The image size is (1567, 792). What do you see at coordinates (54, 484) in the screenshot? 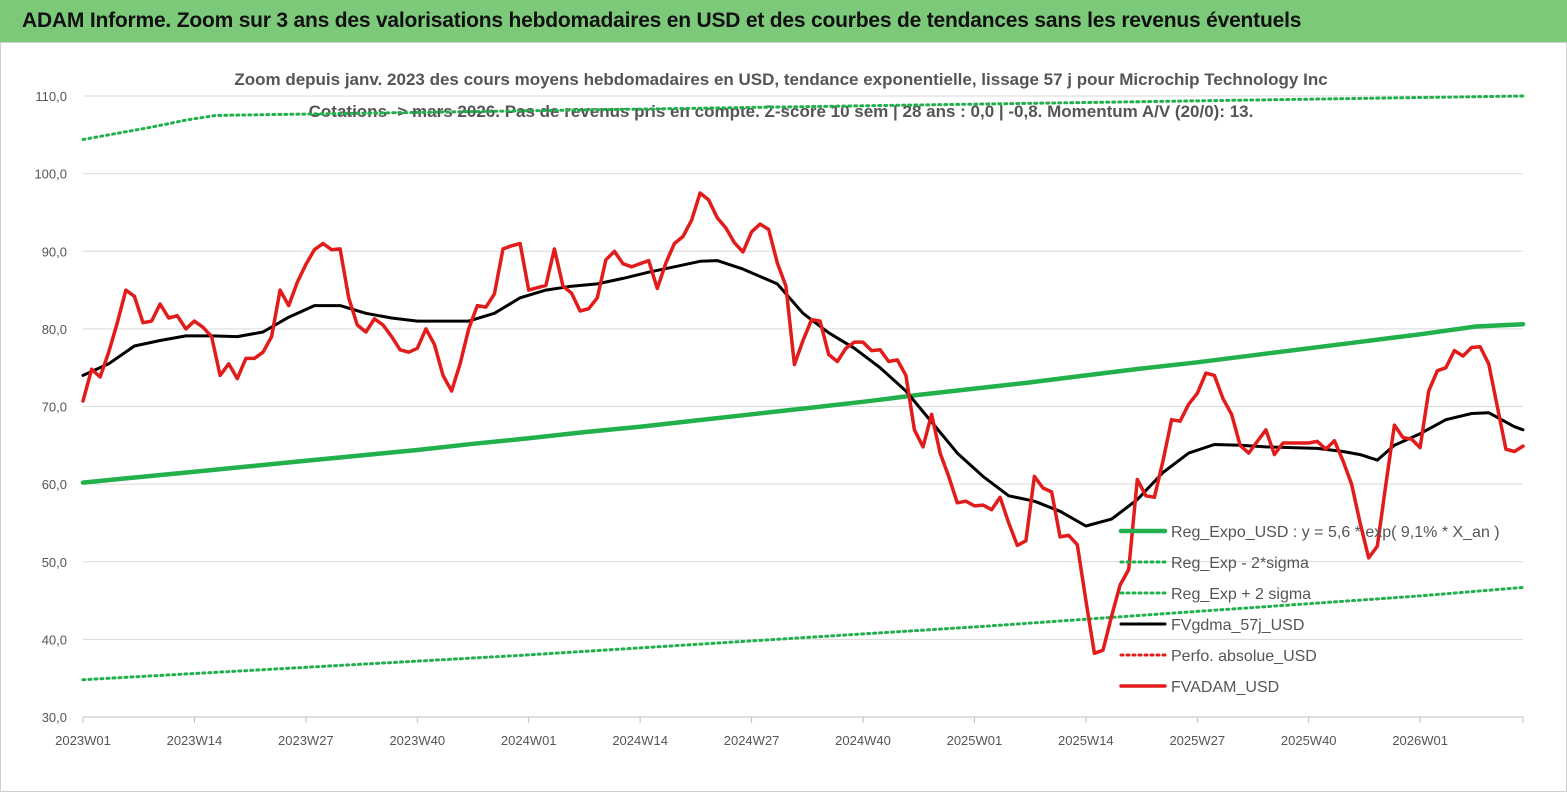
I see `y-tick-label: 60,0` at bounding box center [54, 484].